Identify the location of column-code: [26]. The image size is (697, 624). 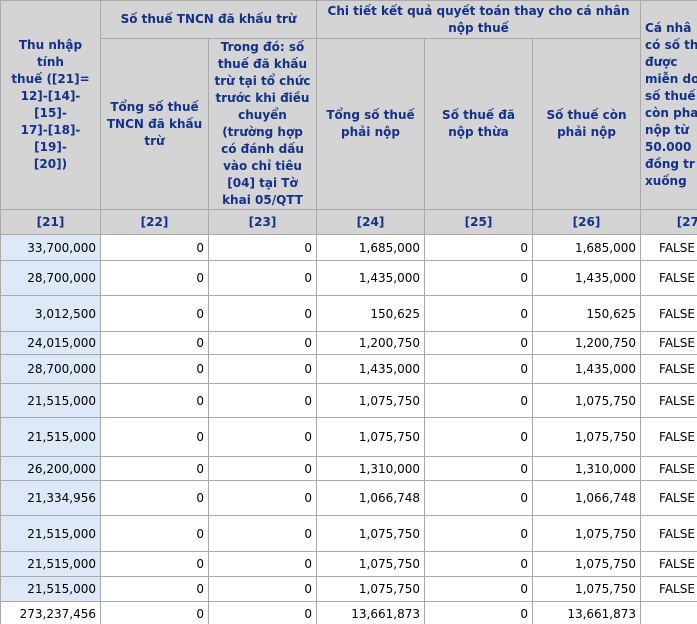
(586, 222).